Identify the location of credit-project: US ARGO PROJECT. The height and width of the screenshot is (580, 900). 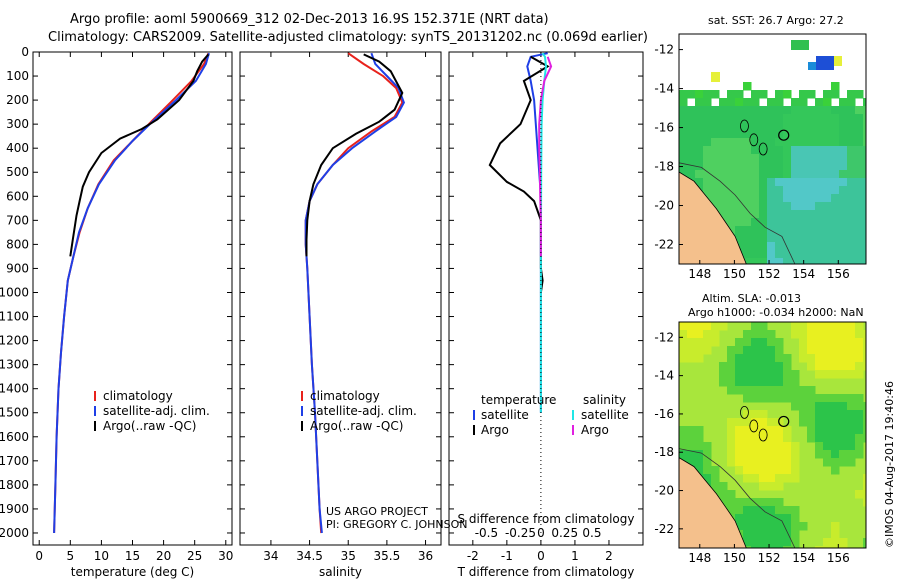
(377, 511).